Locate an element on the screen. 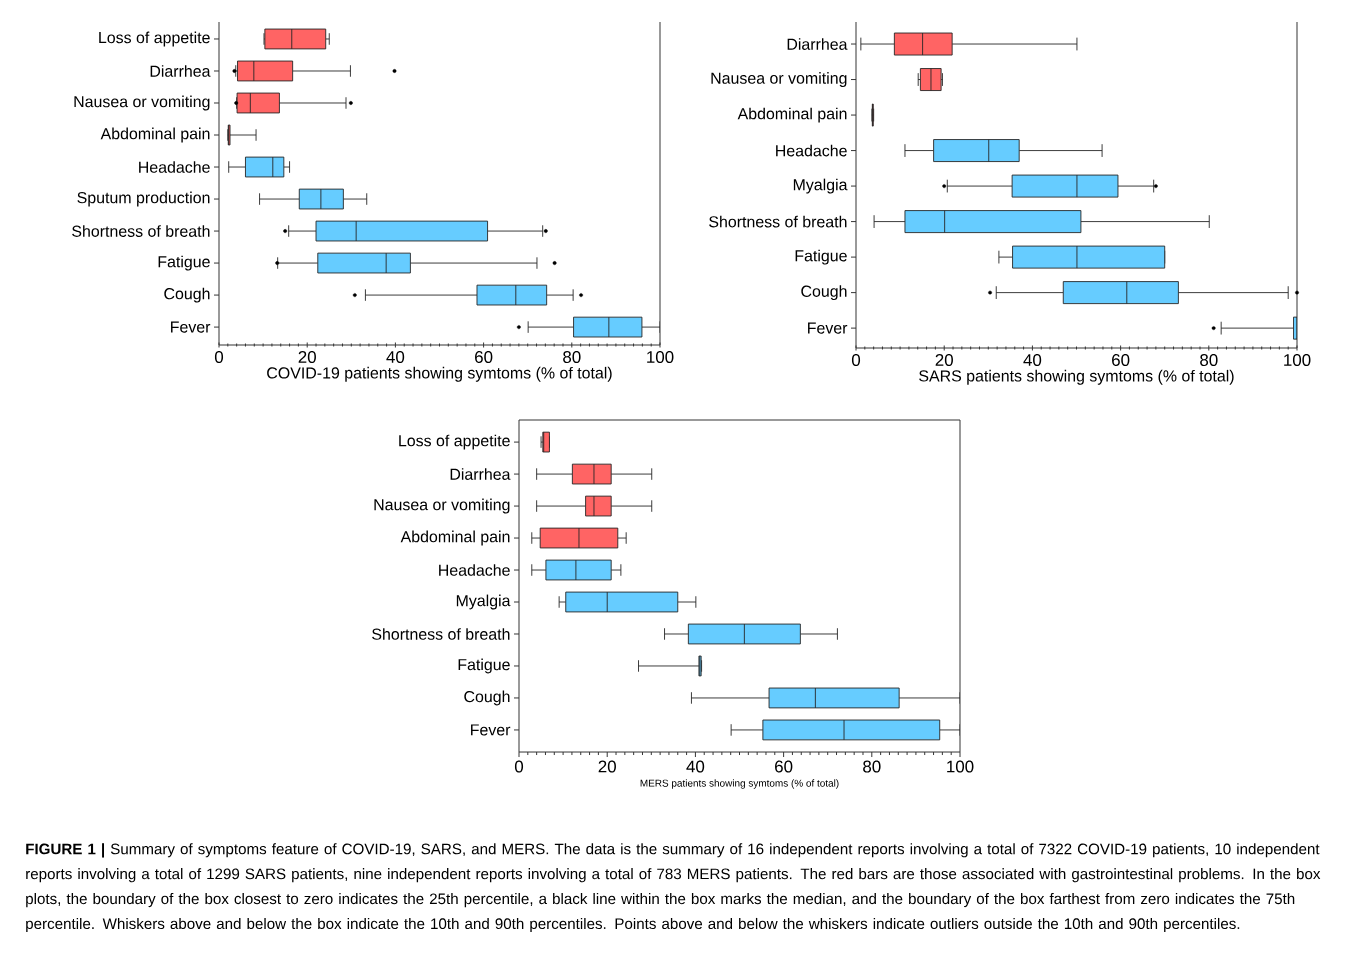 The width and height of the screenshot is (1354, 972). text: FIGURE 1 | Summary of symptoms feature of COVID-19, SARS, and MERS. The data is the summary of 16 independent reports involving a total of 7322 COVID-19 patients, 10 independent reports involving a total of 1299 SARS patients, nine independent reports involving a total of 783 MERS patients. The red bars are those associated with gastrointestinal problems. In the box plots, the boundary of the box closest to zero indicates the 25th percentile, a black line within the box marks the median, and the boundary of the box farthest from zero indicates the 75th percentile. Whiskers above and below the box indicate the 10th and 90th percentiles. Points above and below the whiskers indicate outliers outside the 10th and 90th percentiles. is located at coordinates (673, 888).